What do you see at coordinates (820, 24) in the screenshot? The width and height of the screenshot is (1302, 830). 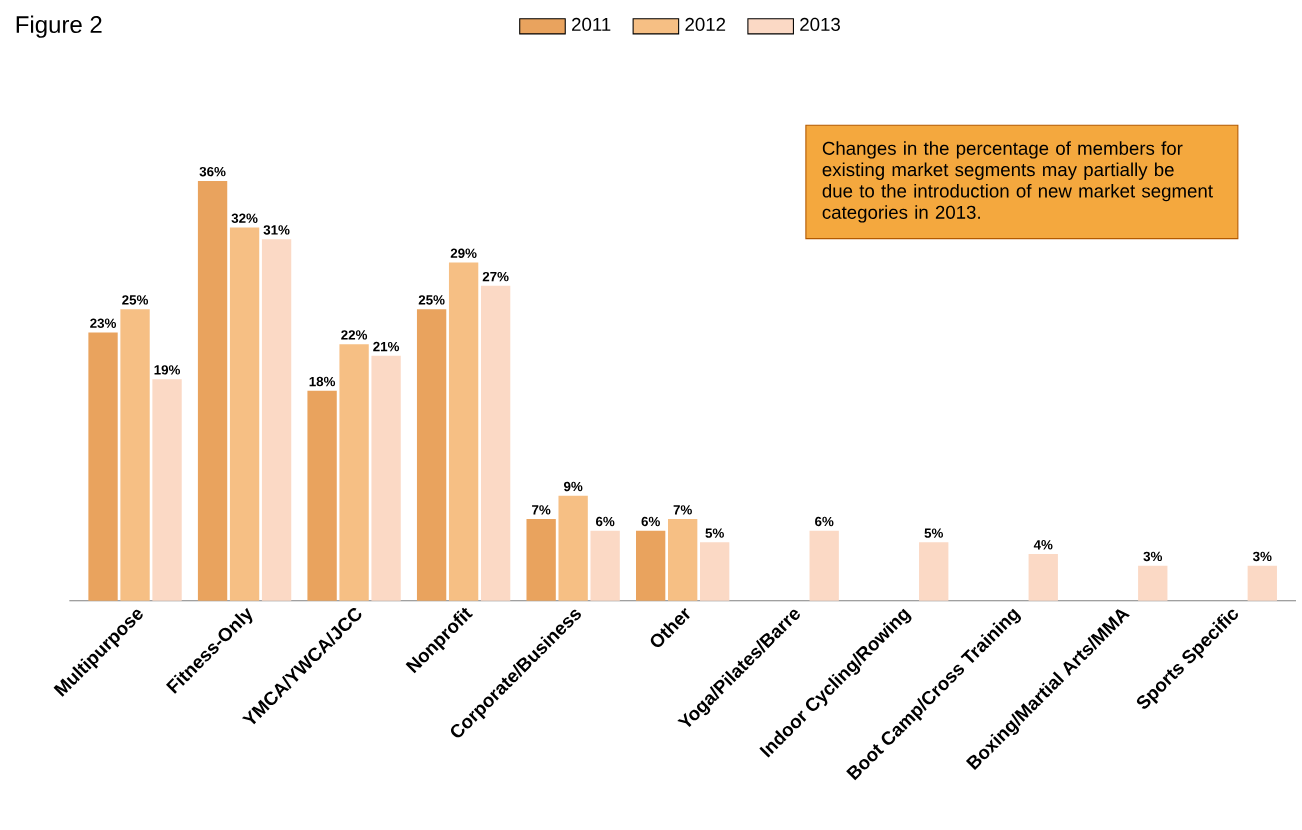 I see `legend-label: 2013` at bounding box center [820, 24].